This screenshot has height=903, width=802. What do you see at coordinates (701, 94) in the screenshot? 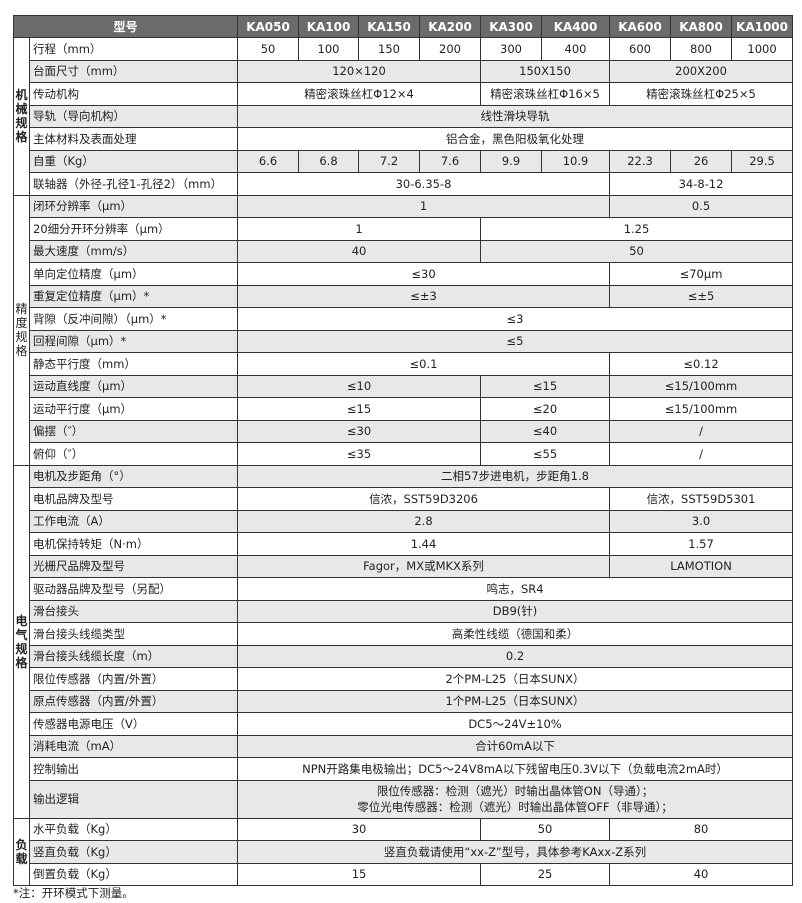
I see `value-cell: 精密滚珠丝杠Φ25×5` at bounding box center [701, 94].